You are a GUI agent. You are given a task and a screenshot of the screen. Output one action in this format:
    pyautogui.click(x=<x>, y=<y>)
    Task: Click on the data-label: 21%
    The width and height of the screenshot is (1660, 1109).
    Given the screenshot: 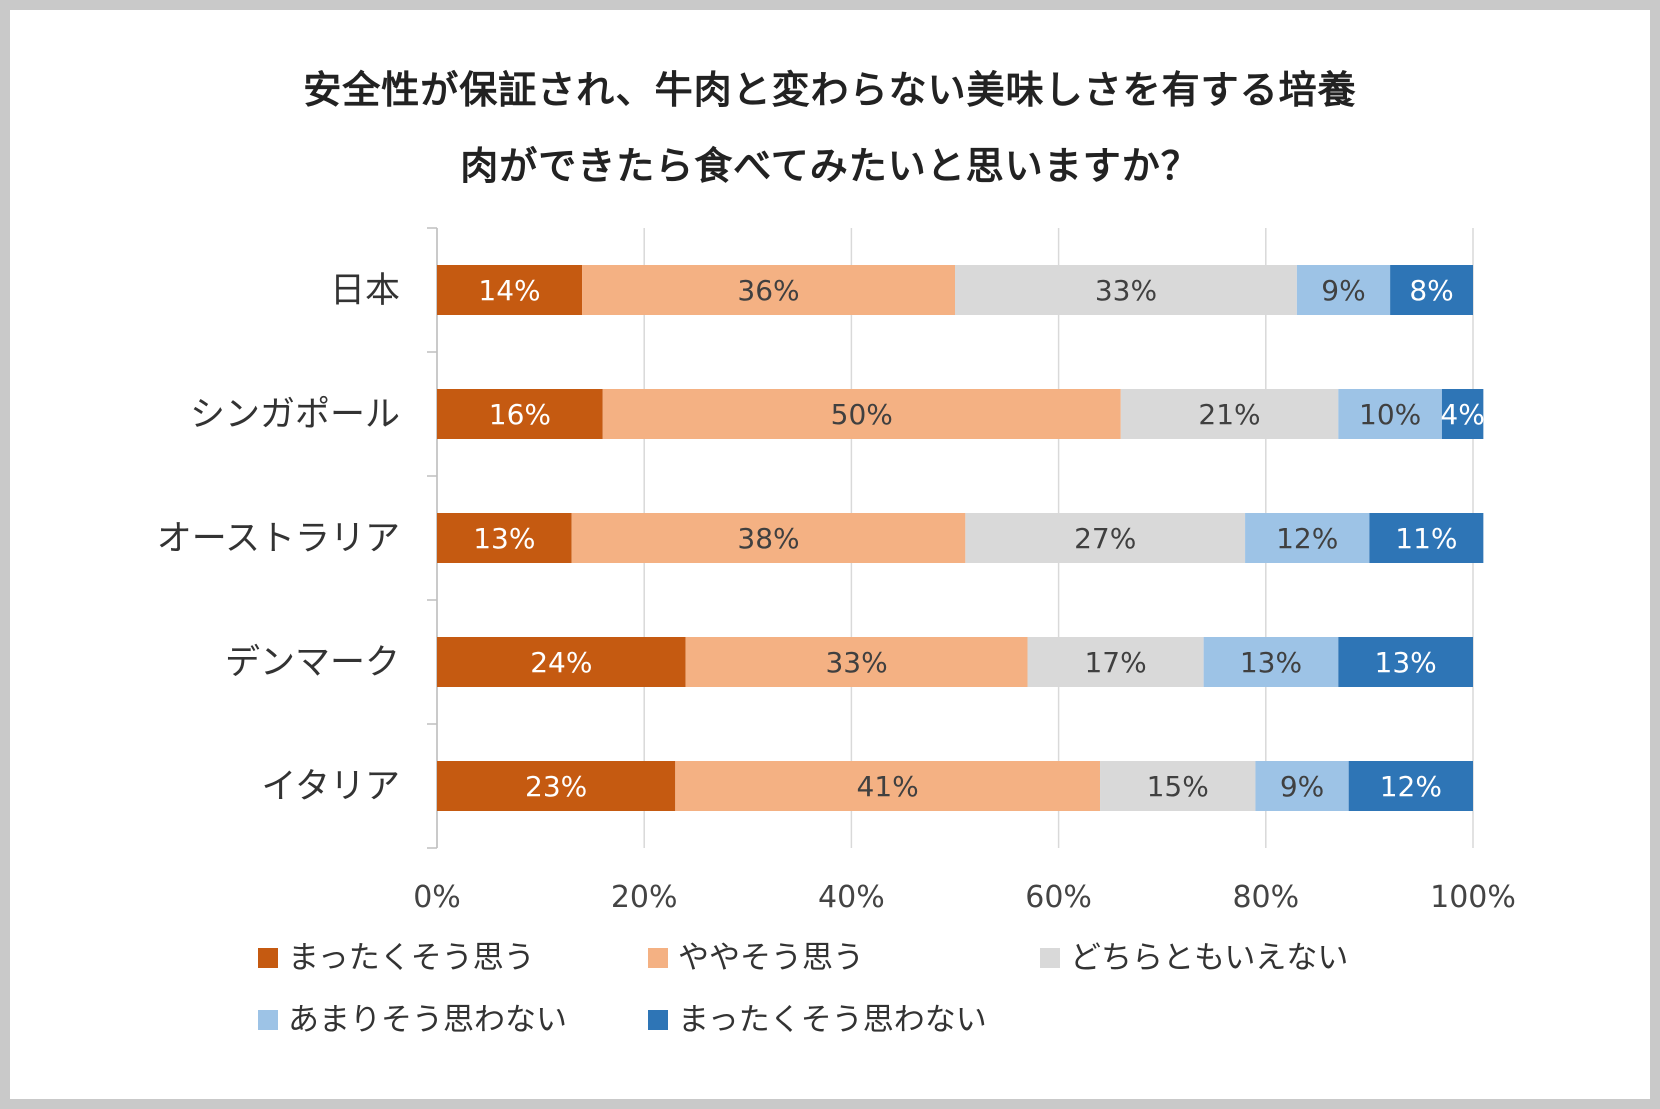 What is the action you would take?
    pyautogui.click(x=1229, y=414)
    